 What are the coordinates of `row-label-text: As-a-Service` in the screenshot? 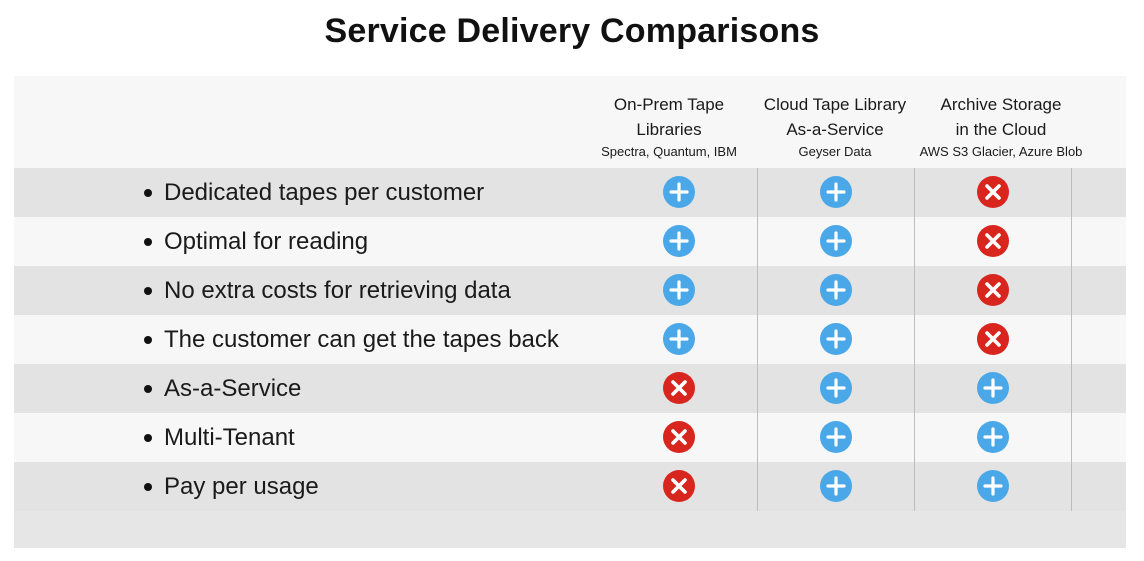 It's located at (233, 388).